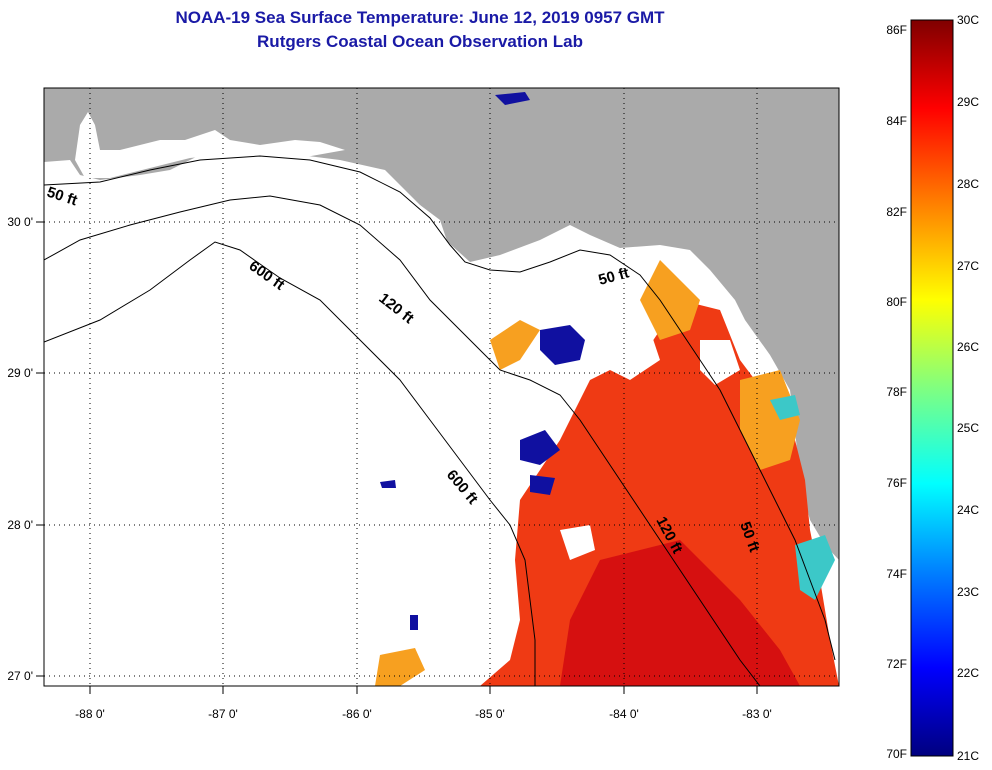 The image size is (992, 770). What do you see at coordinates (896, 483) in the screenshot?
I see `colorbar-f-label: 76F` at bounding box center [896, 483].